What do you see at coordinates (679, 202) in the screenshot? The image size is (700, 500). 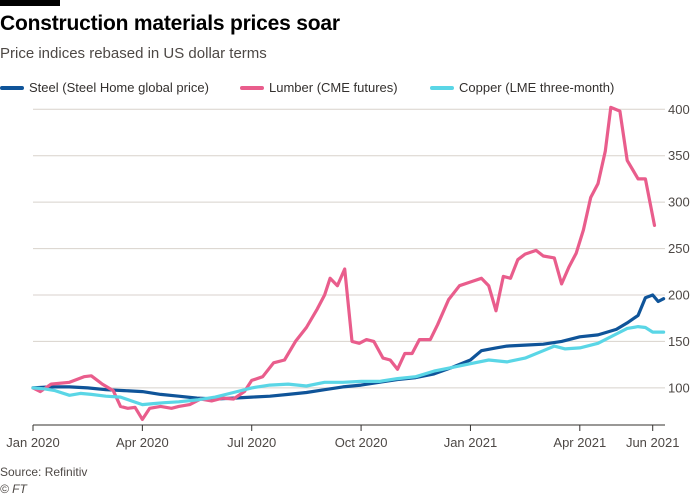 I see `y-tick-label-300: 300` at bounding box center [679, 202].